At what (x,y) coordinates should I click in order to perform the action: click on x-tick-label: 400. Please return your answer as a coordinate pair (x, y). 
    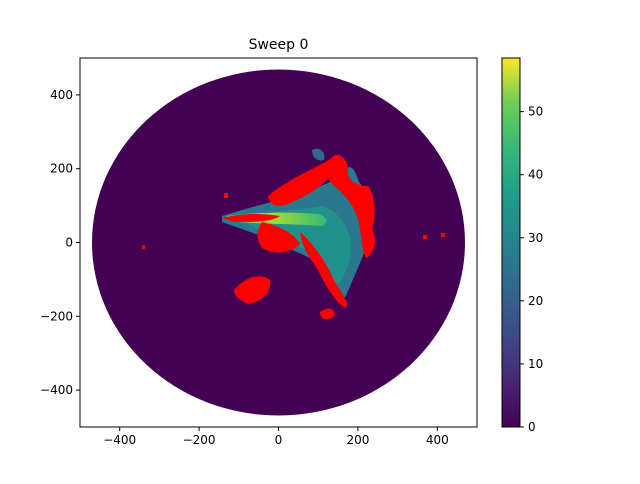
    Looking at the image, I should click on (437, 440).